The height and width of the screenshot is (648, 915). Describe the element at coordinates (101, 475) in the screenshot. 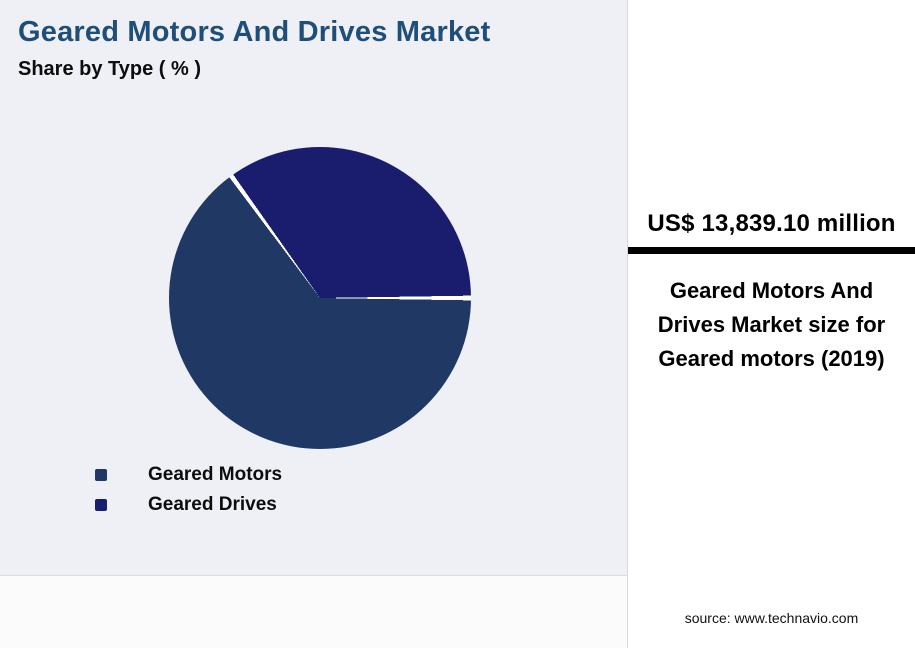

I see `legend-swatch-geared-motors` at that location.